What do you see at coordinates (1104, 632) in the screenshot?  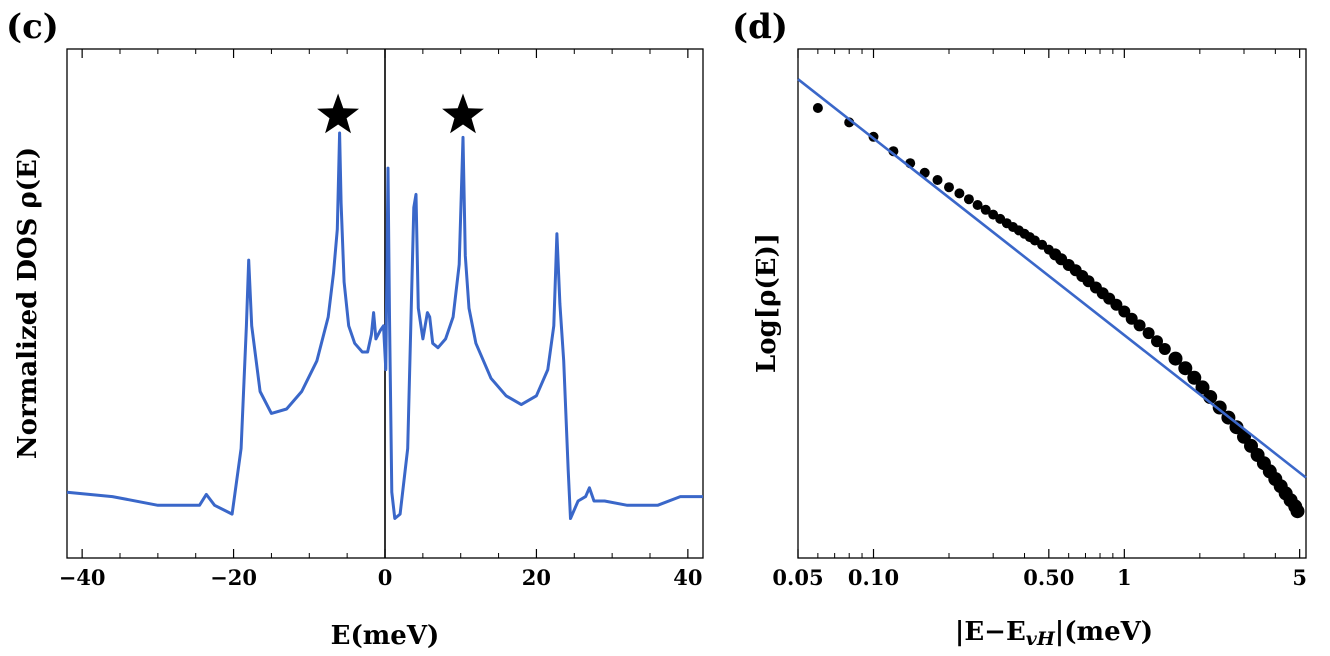 I see `panel-d-xlabel-tail: |(meV)` at bounding box center [1104, 632].